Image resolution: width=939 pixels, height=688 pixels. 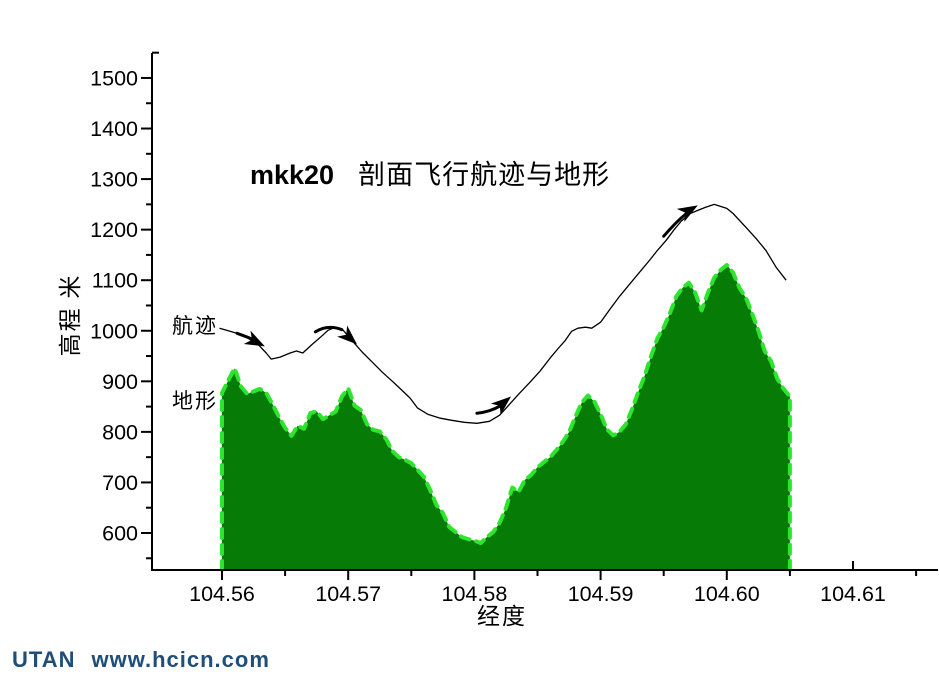 I want to click on y-tick-label: 600, so click(x=120, y=534).